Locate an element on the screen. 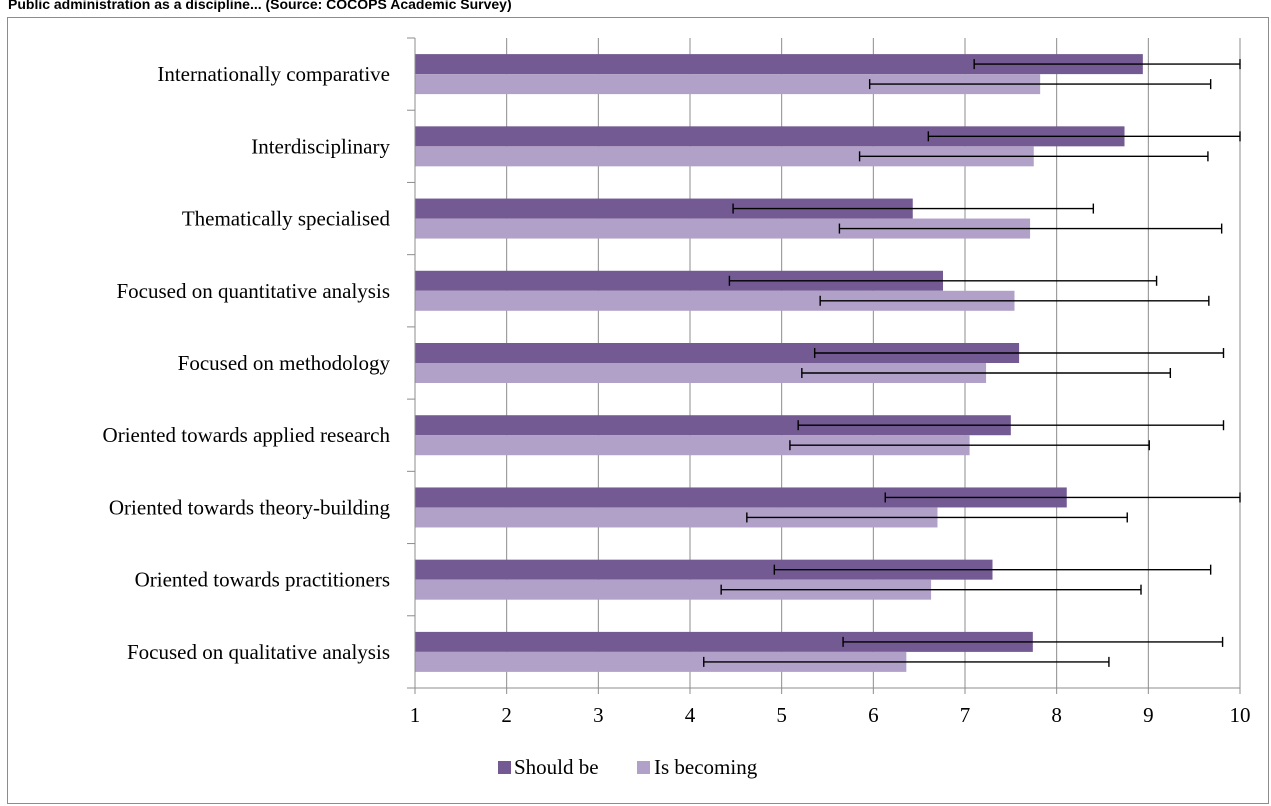  x-tick-label: 8 is located at coordinates (1056, 715).